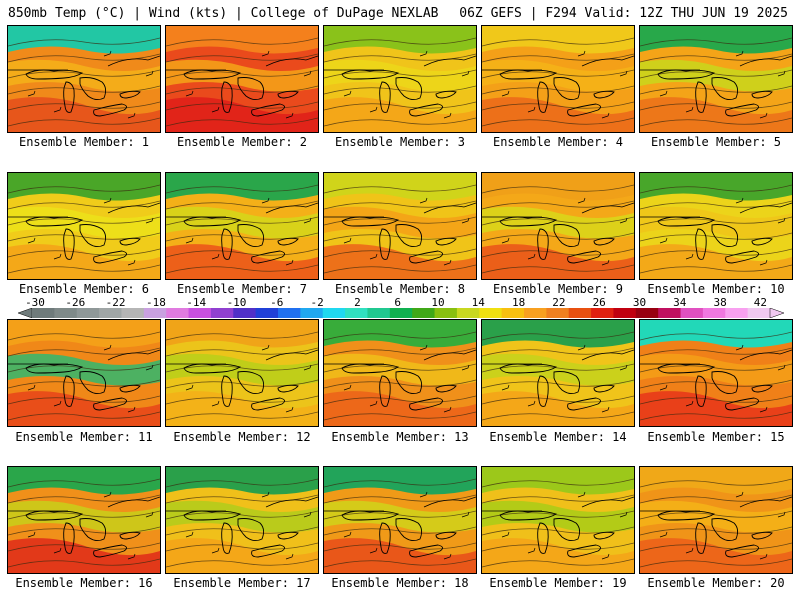  What do you see at coordinates (478, 302) in the screenshot?
I see `colorbar-tick-label: 14` at bounding box center [478, 302].